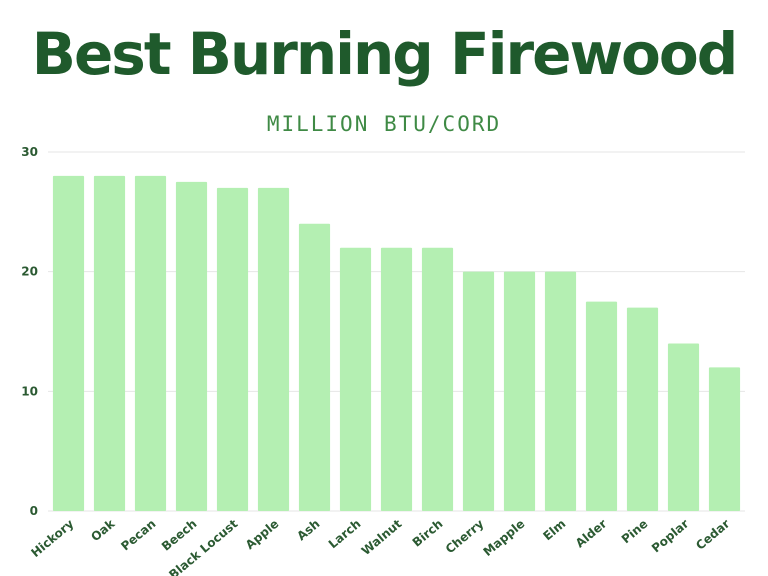 The image size is (768, 576). What do you see at coordinates (601, 406) in the screenshot?
I see `bar-alder` at bounding box center [601, 406].